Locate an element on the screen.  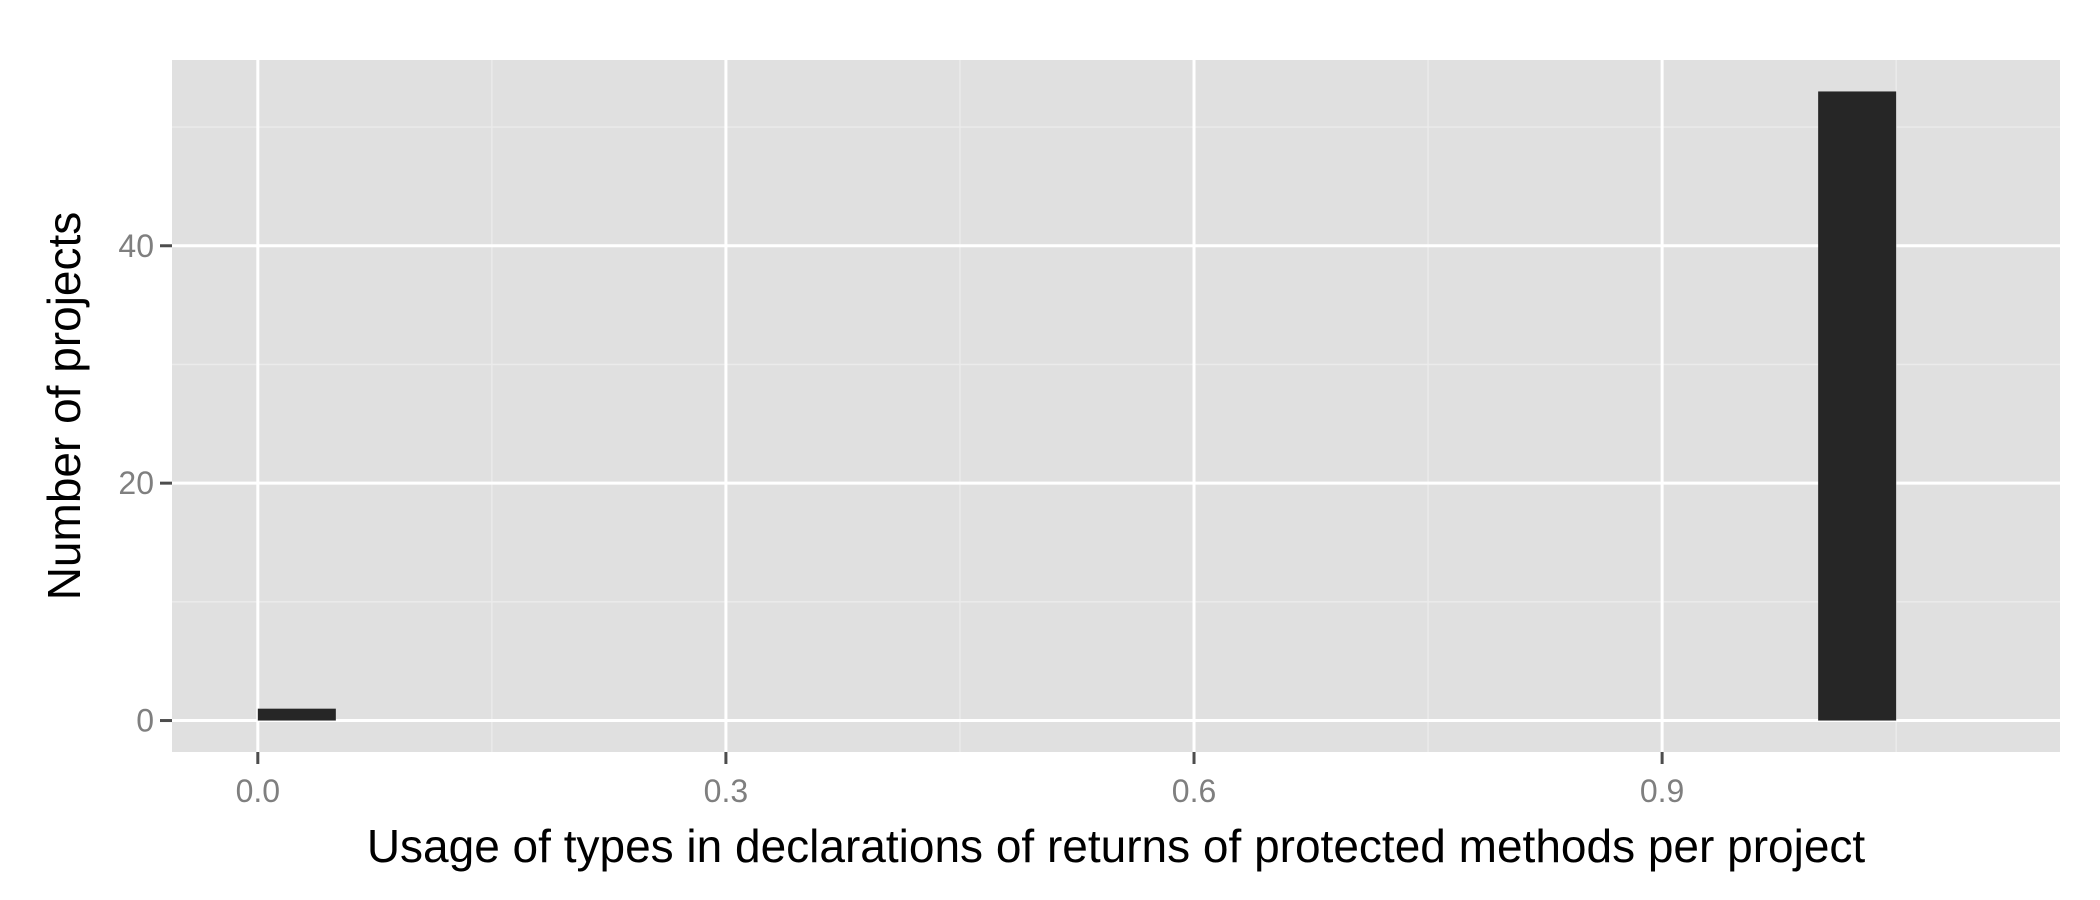
y-axis-title: Number of projects is located at coordinates (64, 406).